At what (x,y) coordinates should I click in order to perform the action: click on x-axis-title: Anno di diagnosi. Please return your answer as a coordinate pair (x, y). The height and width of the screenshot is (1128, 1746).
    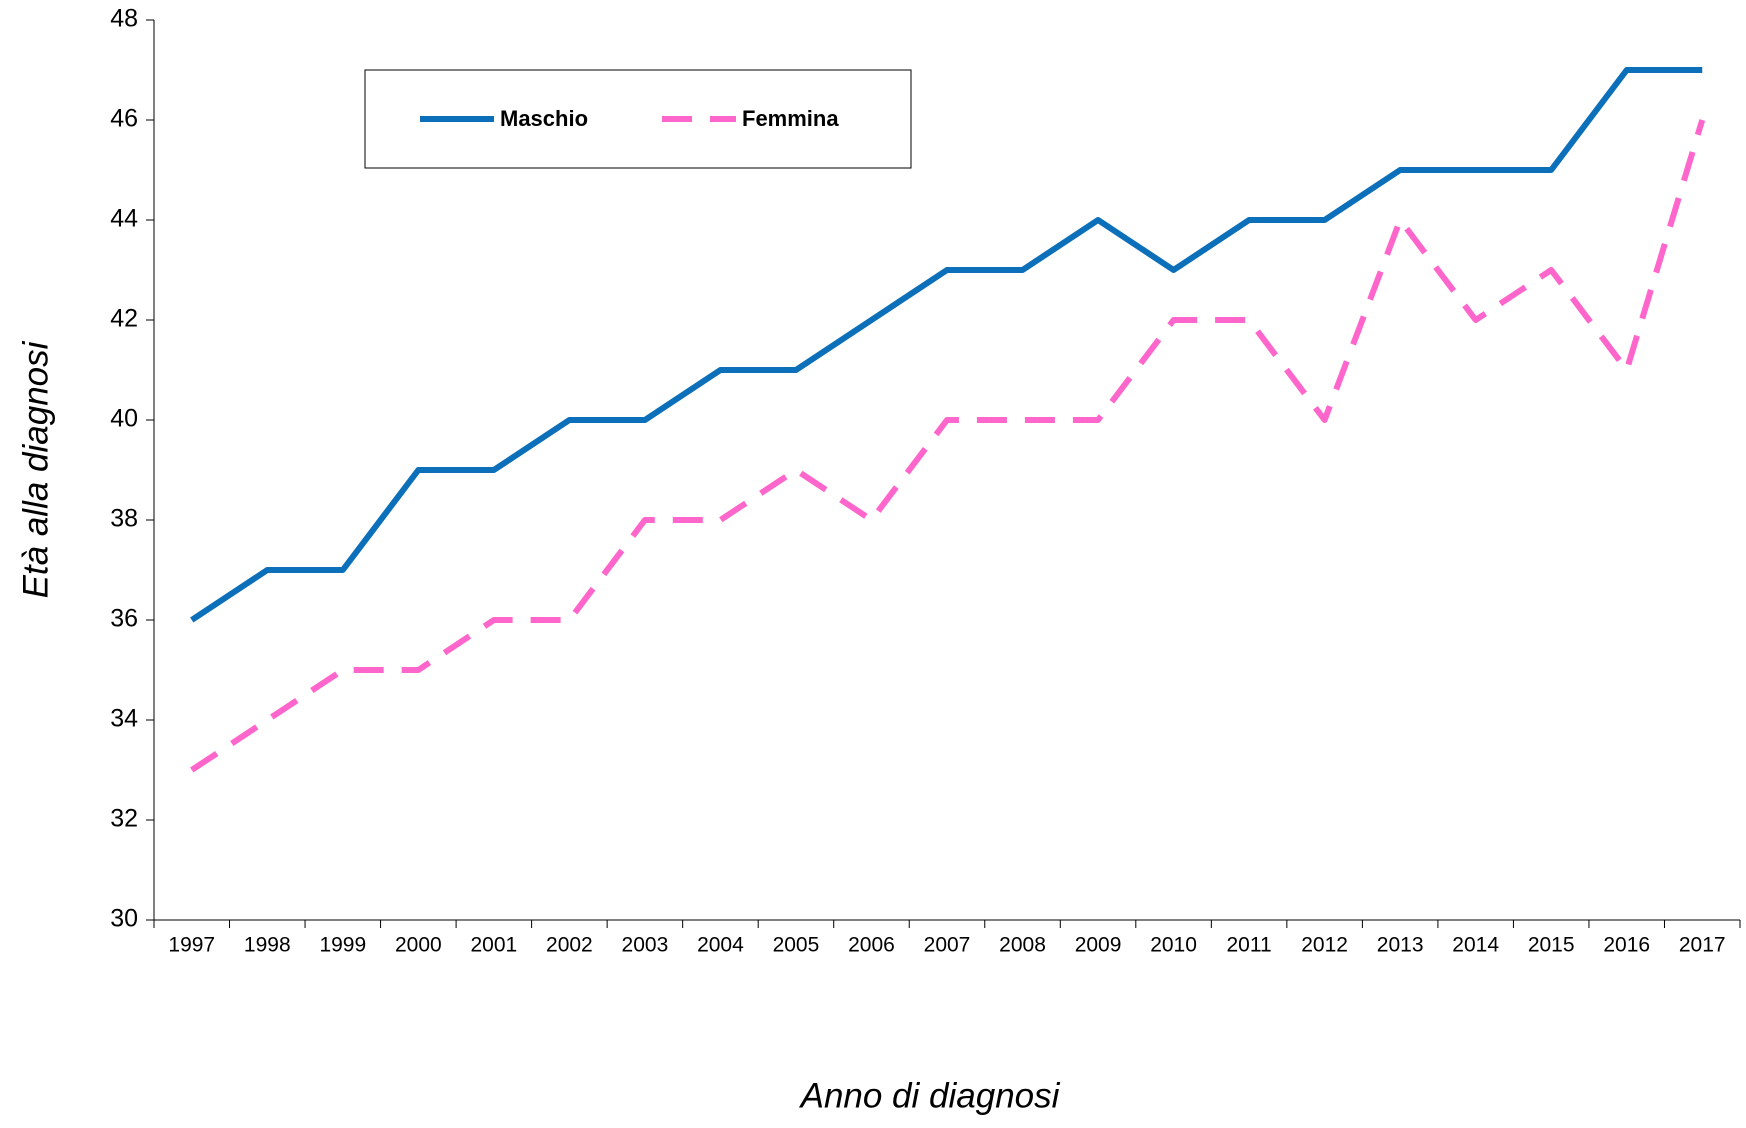
    Looking at the image, I should click on (930, 1095).